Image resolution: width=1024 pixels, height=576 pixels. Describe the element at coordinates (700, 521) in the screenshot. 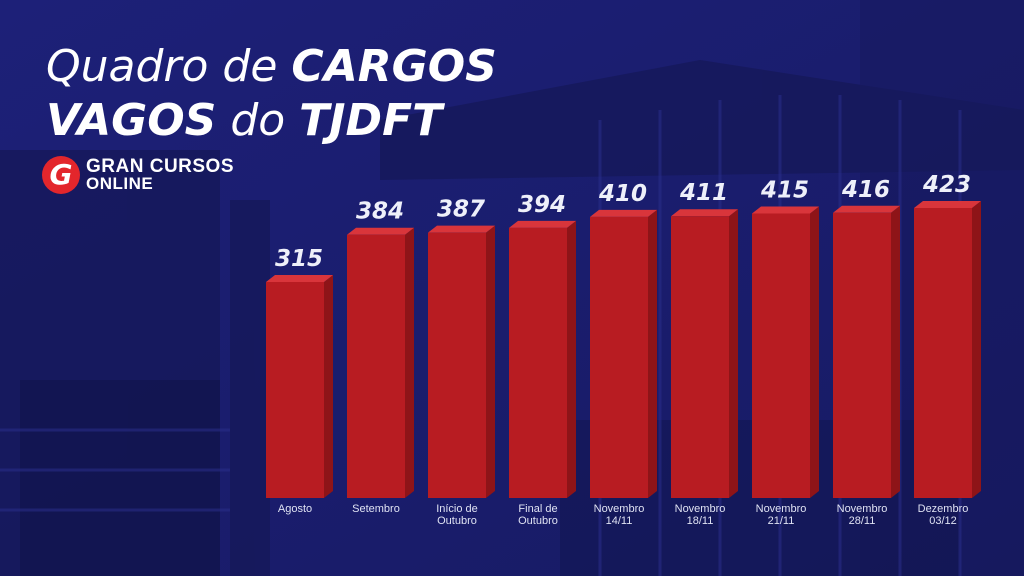

I see `category-label: 18/11` at that location.